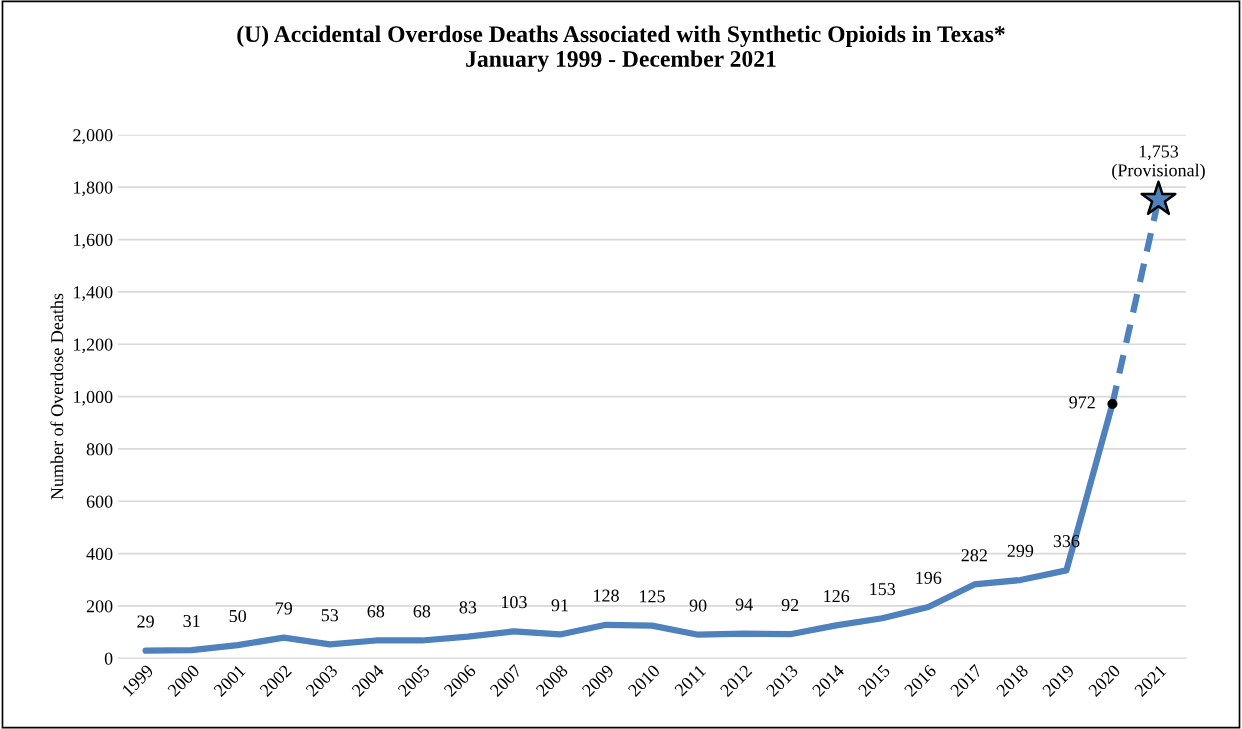 This screenshot has height=729, width=1242. What do you see at coordinates (652, 596) in the screenshot?
I see `data-label: 125` at bounding box center [652, 596].